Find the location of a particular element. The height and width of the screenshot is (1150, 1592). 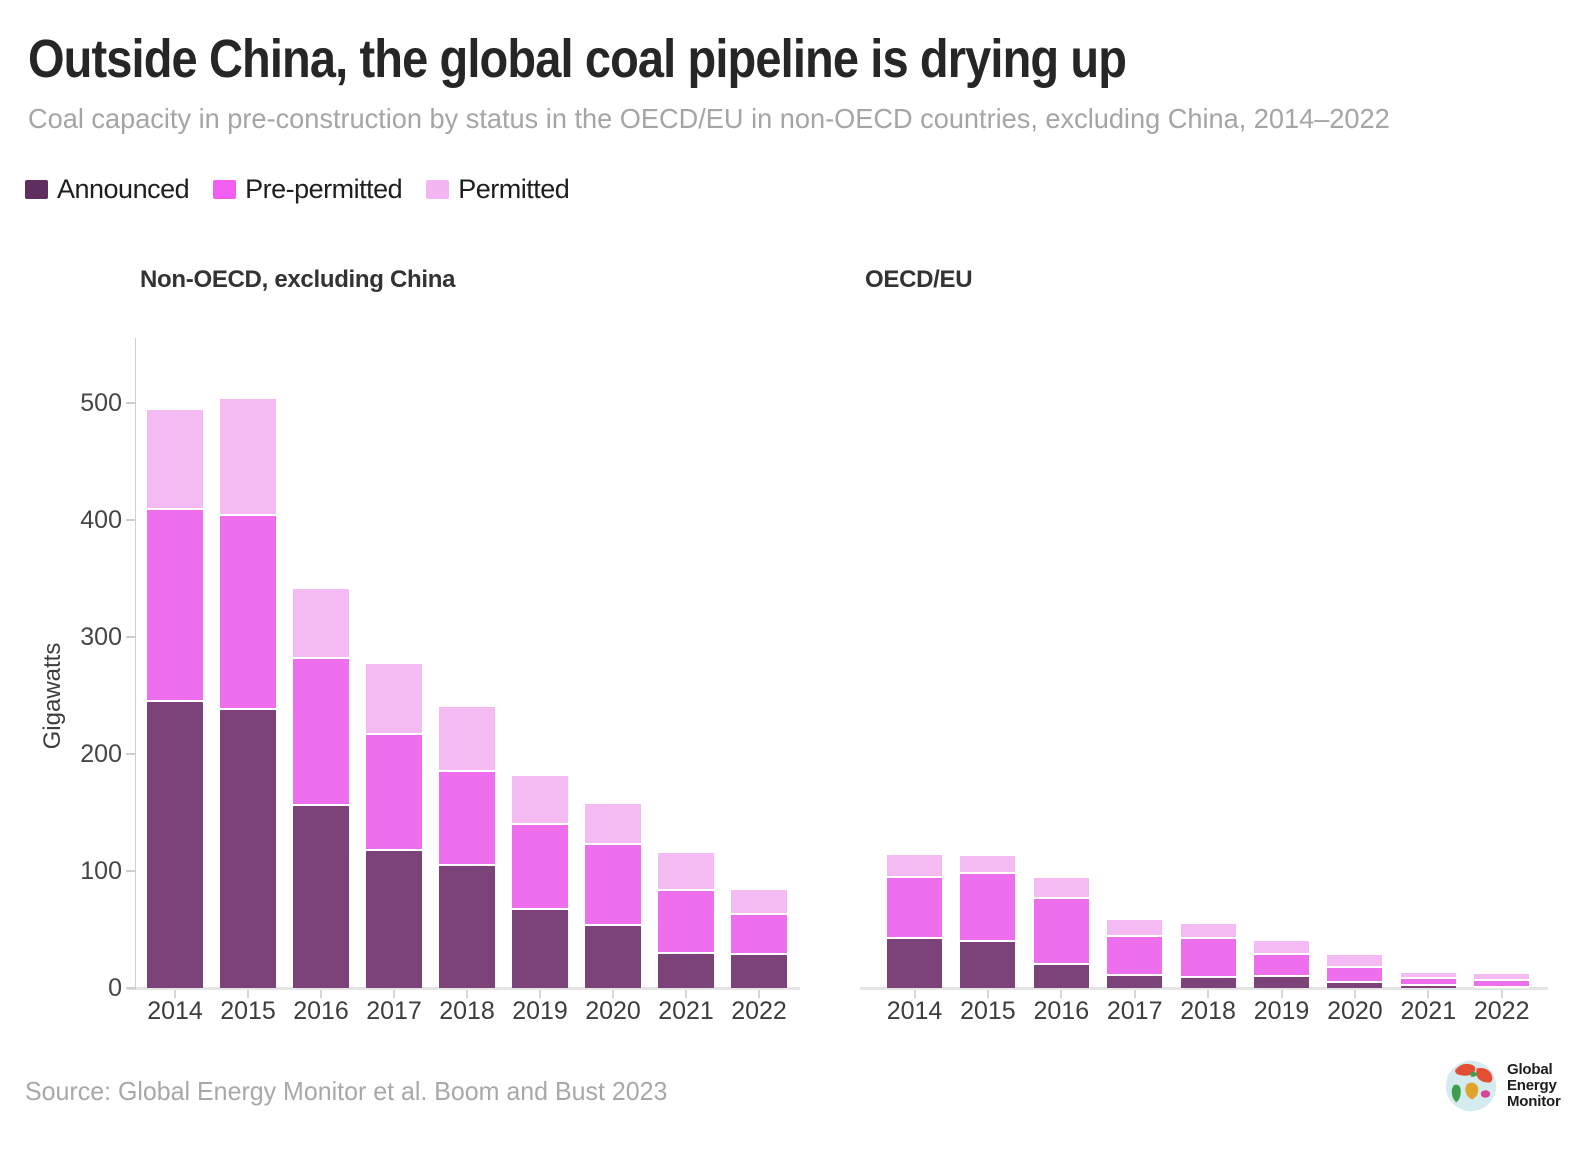

legend: Announced Pre-permitted Permitted is located at coordinates (309, 189).